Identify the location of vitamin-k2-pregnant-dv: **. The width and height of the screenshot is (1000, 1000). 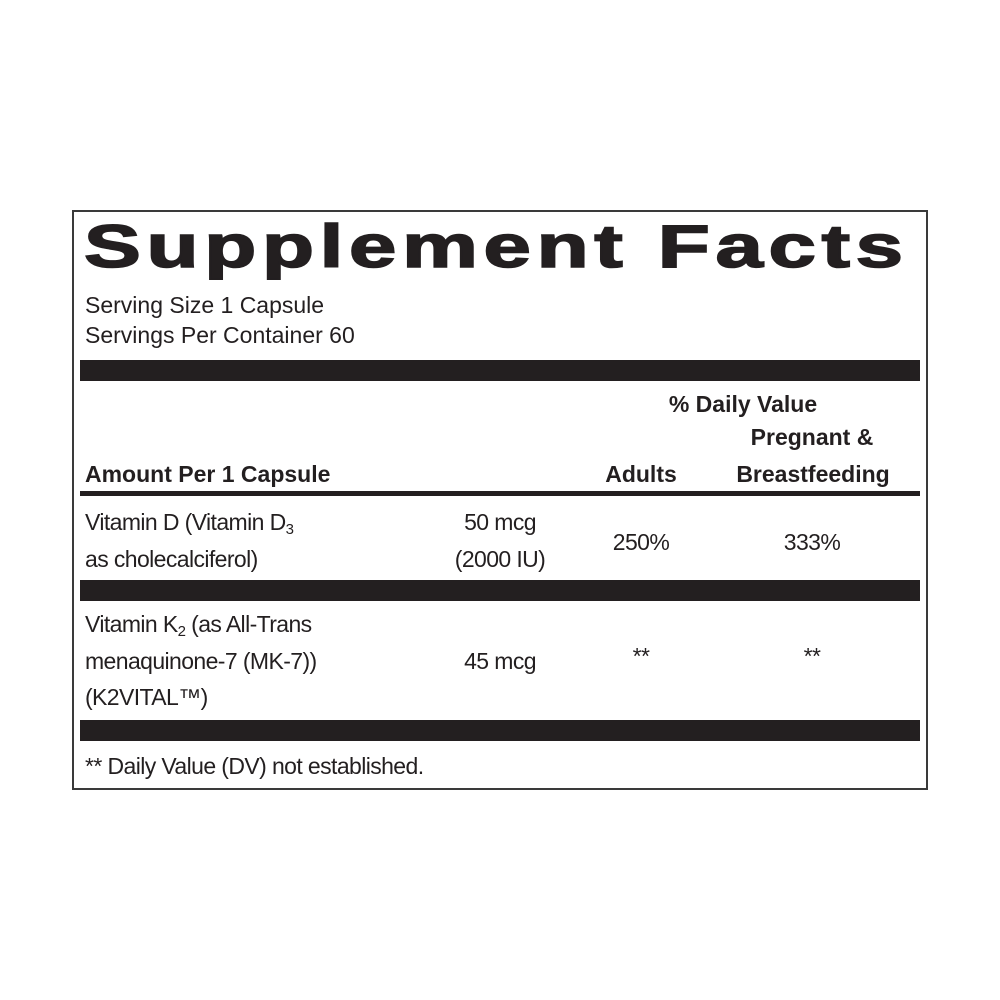
(812, 656).